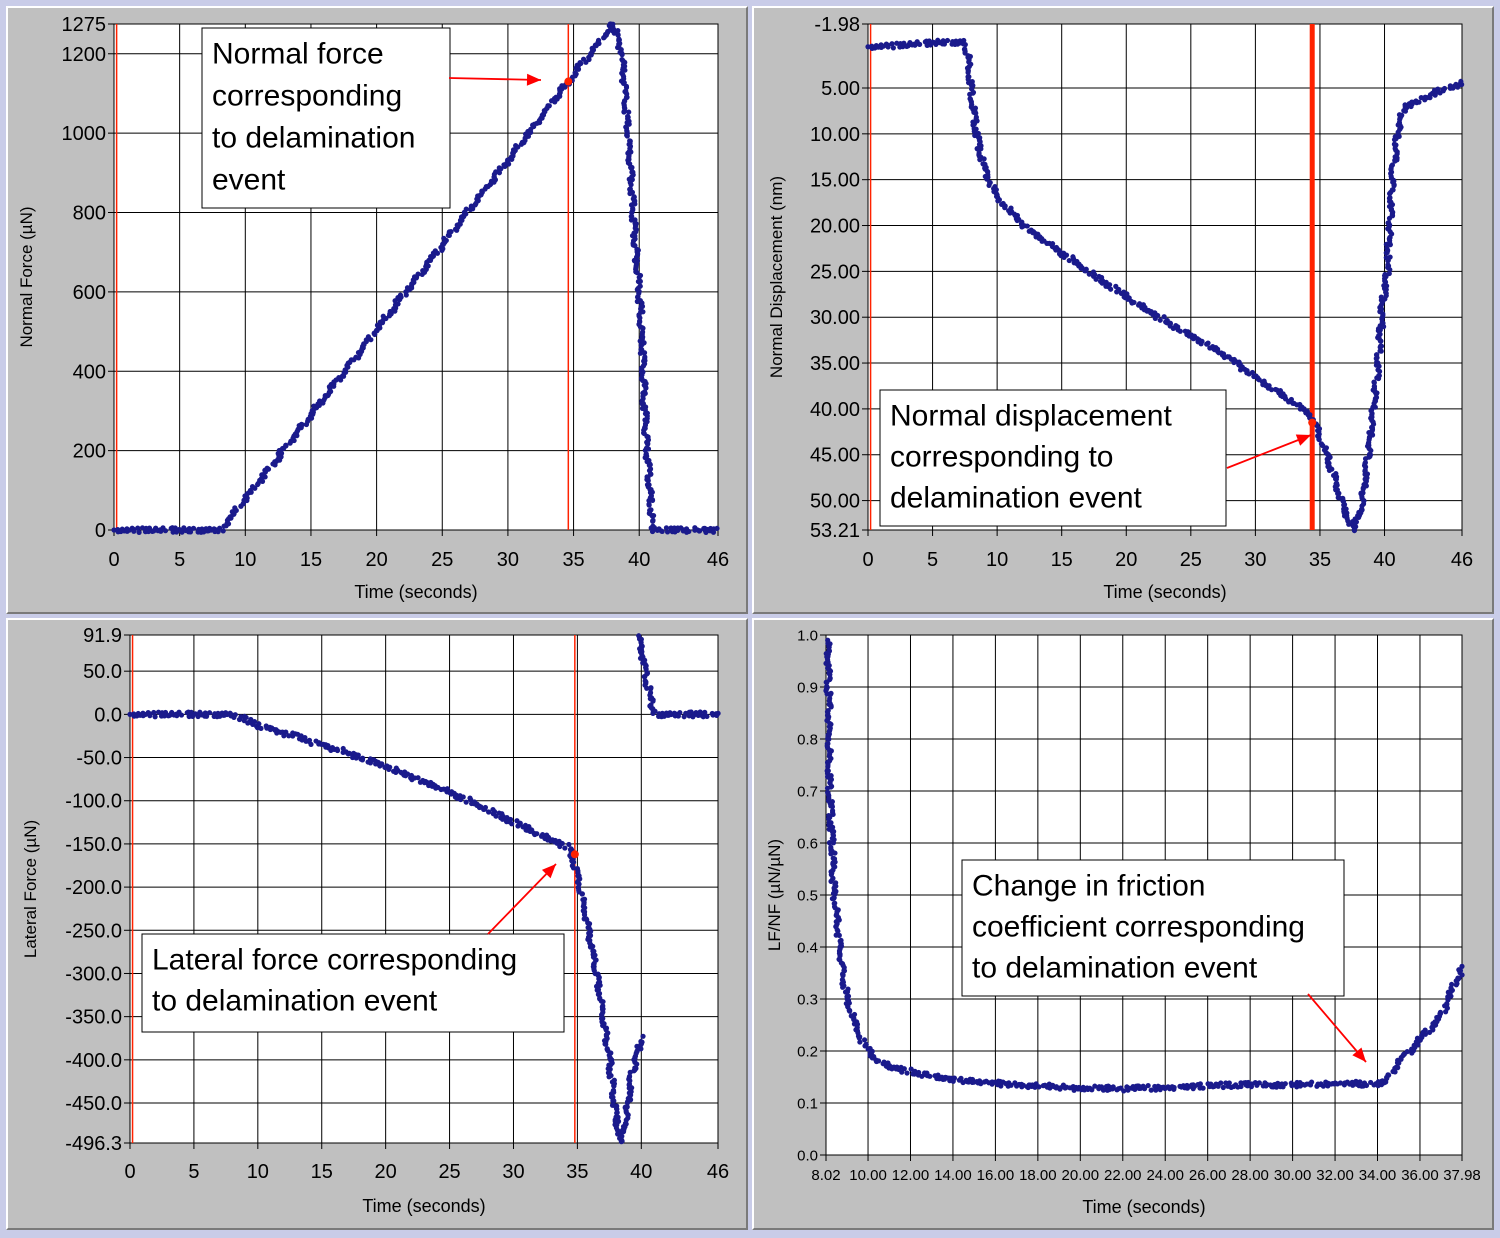 Image resolution: width=1500 pixels, height=1238 pixels. Describe the element at coordinates (93, 1104) in the screenshot. I see `y-tick-label: -450.0` at that location.